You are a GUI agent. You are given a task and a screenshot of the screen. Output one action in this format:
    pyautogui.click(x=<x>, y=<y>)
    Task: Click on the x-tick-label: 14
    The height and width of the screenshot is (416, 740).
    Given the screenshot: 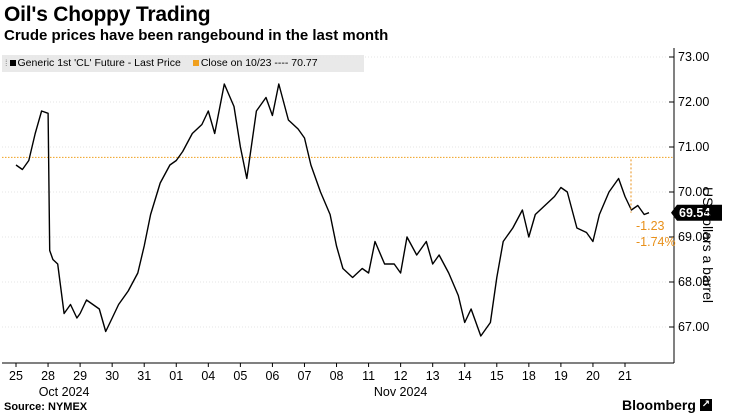 What is the action you would take?
    pyautogui.click(x=465, y=376)
    